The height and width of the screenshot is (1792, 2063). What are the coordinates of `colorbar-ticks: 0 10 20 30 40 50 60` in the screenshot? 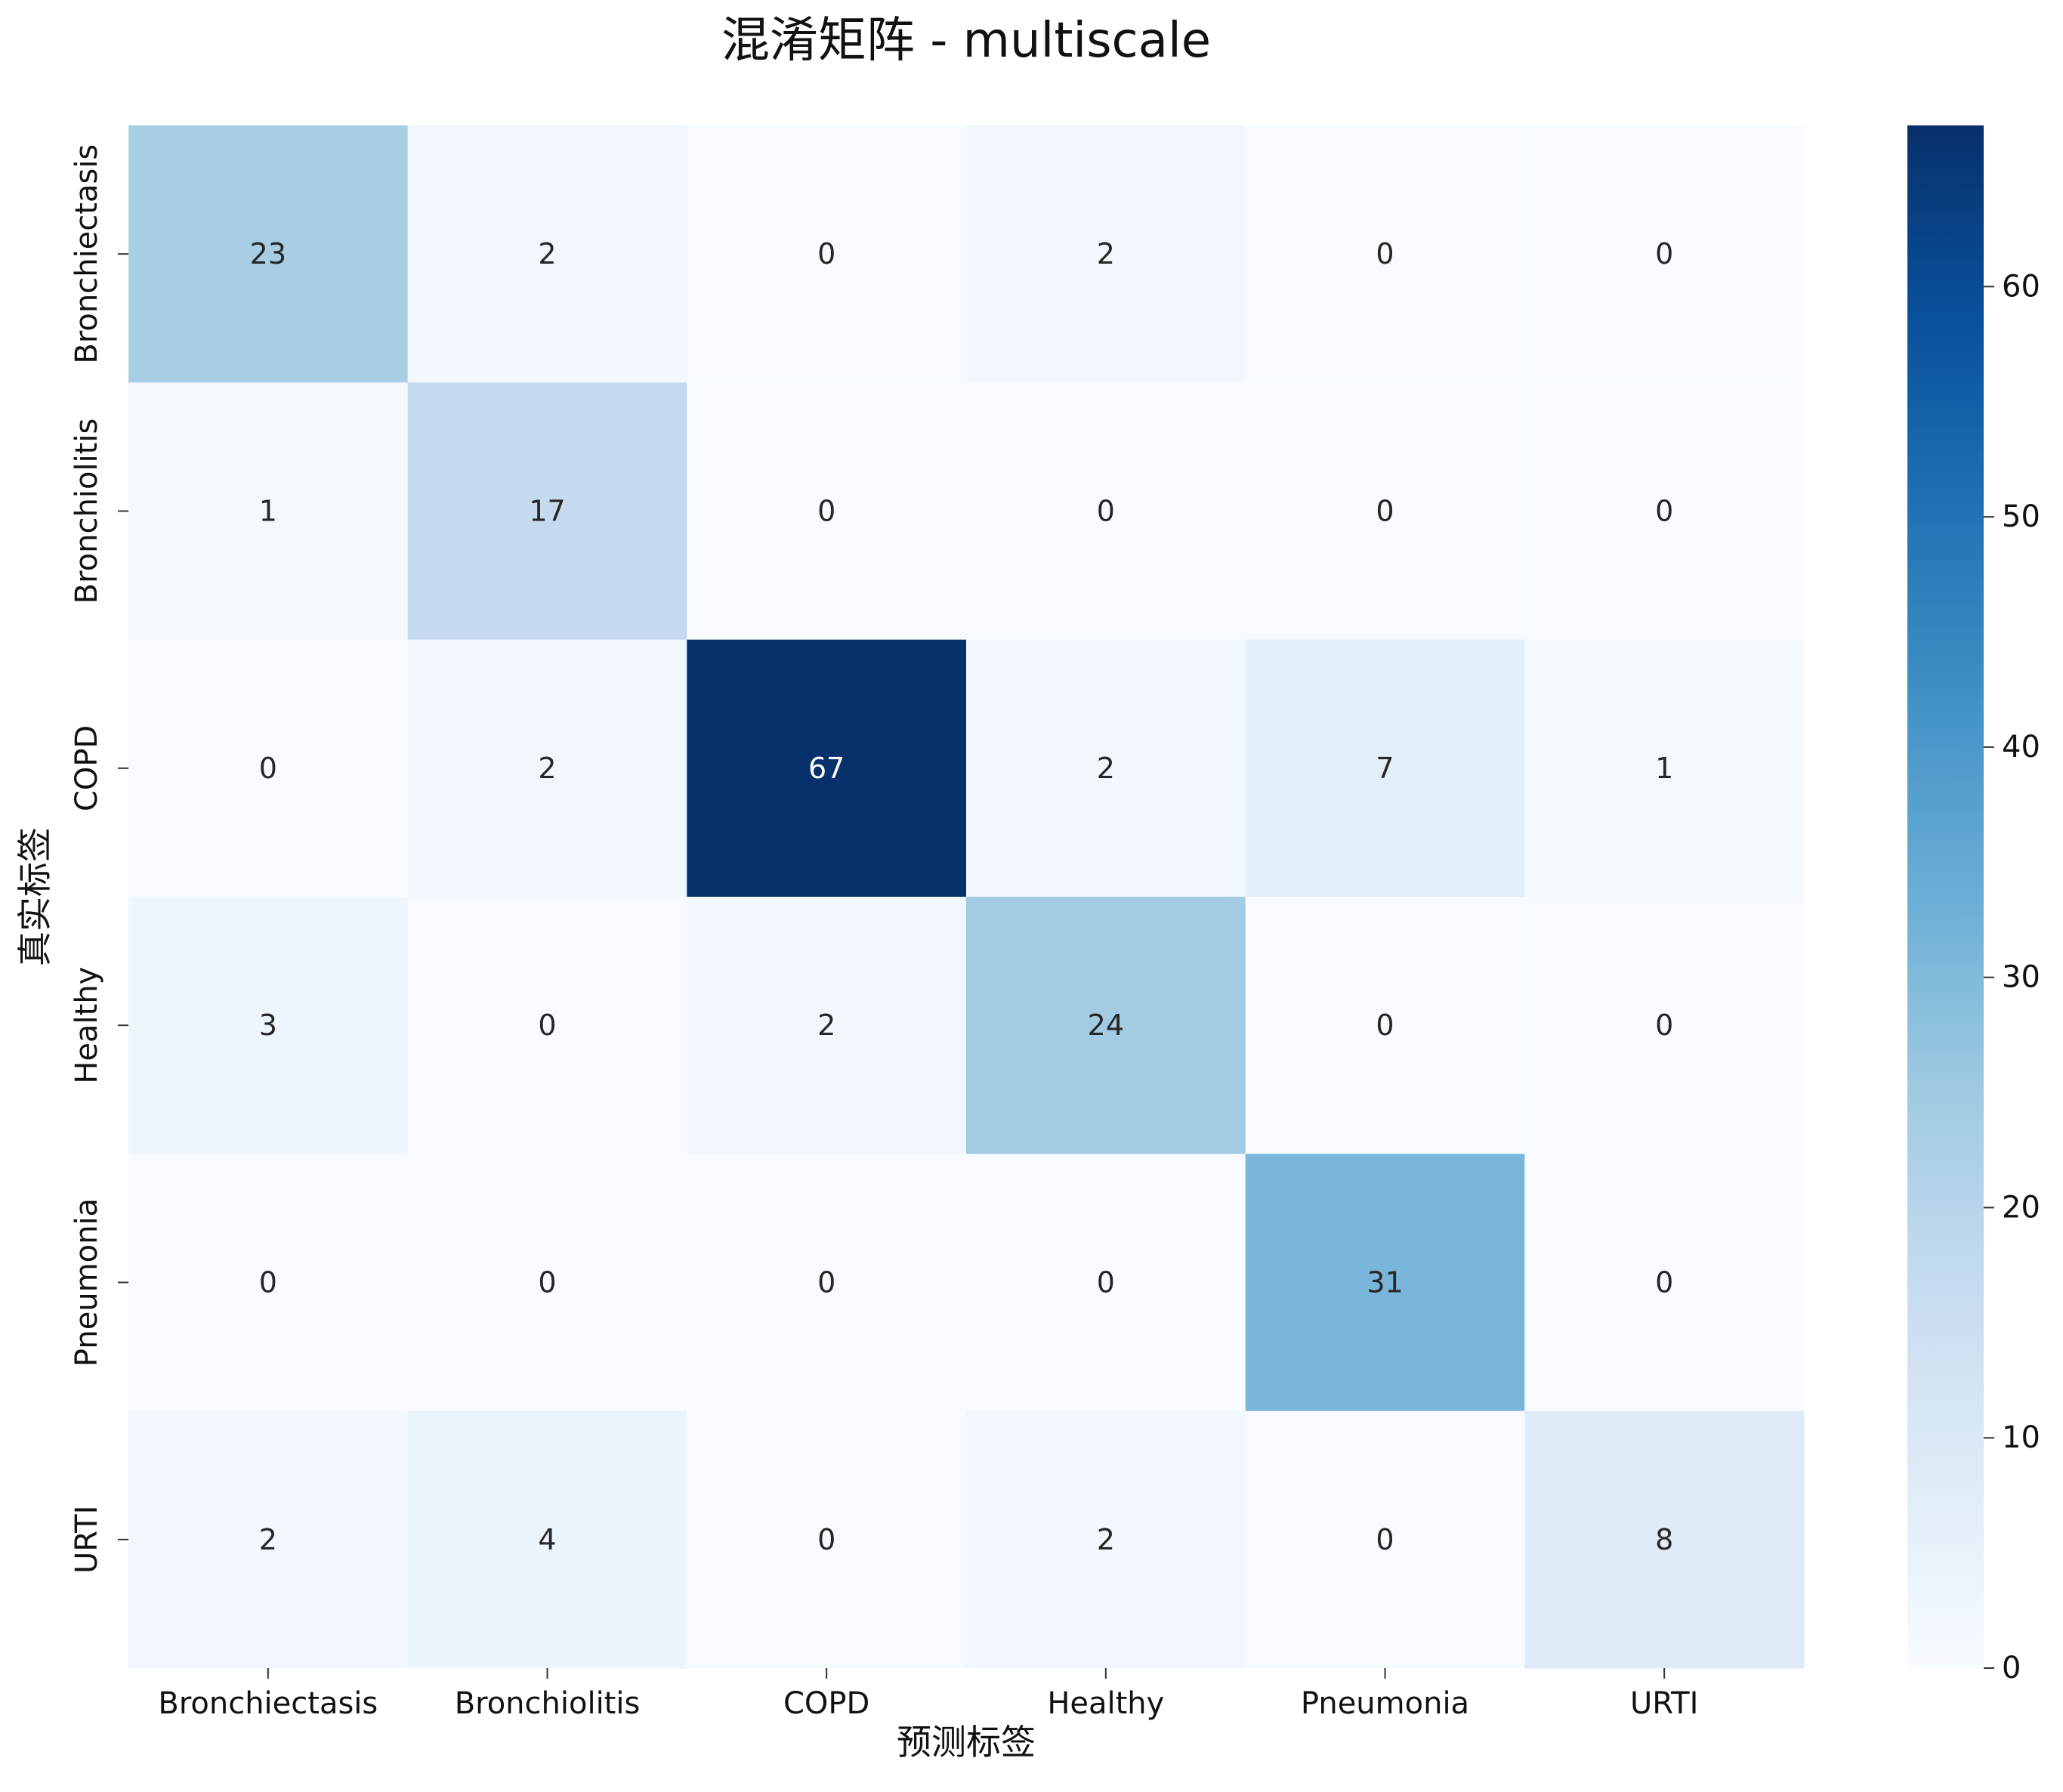 It's located at (2012, 977).